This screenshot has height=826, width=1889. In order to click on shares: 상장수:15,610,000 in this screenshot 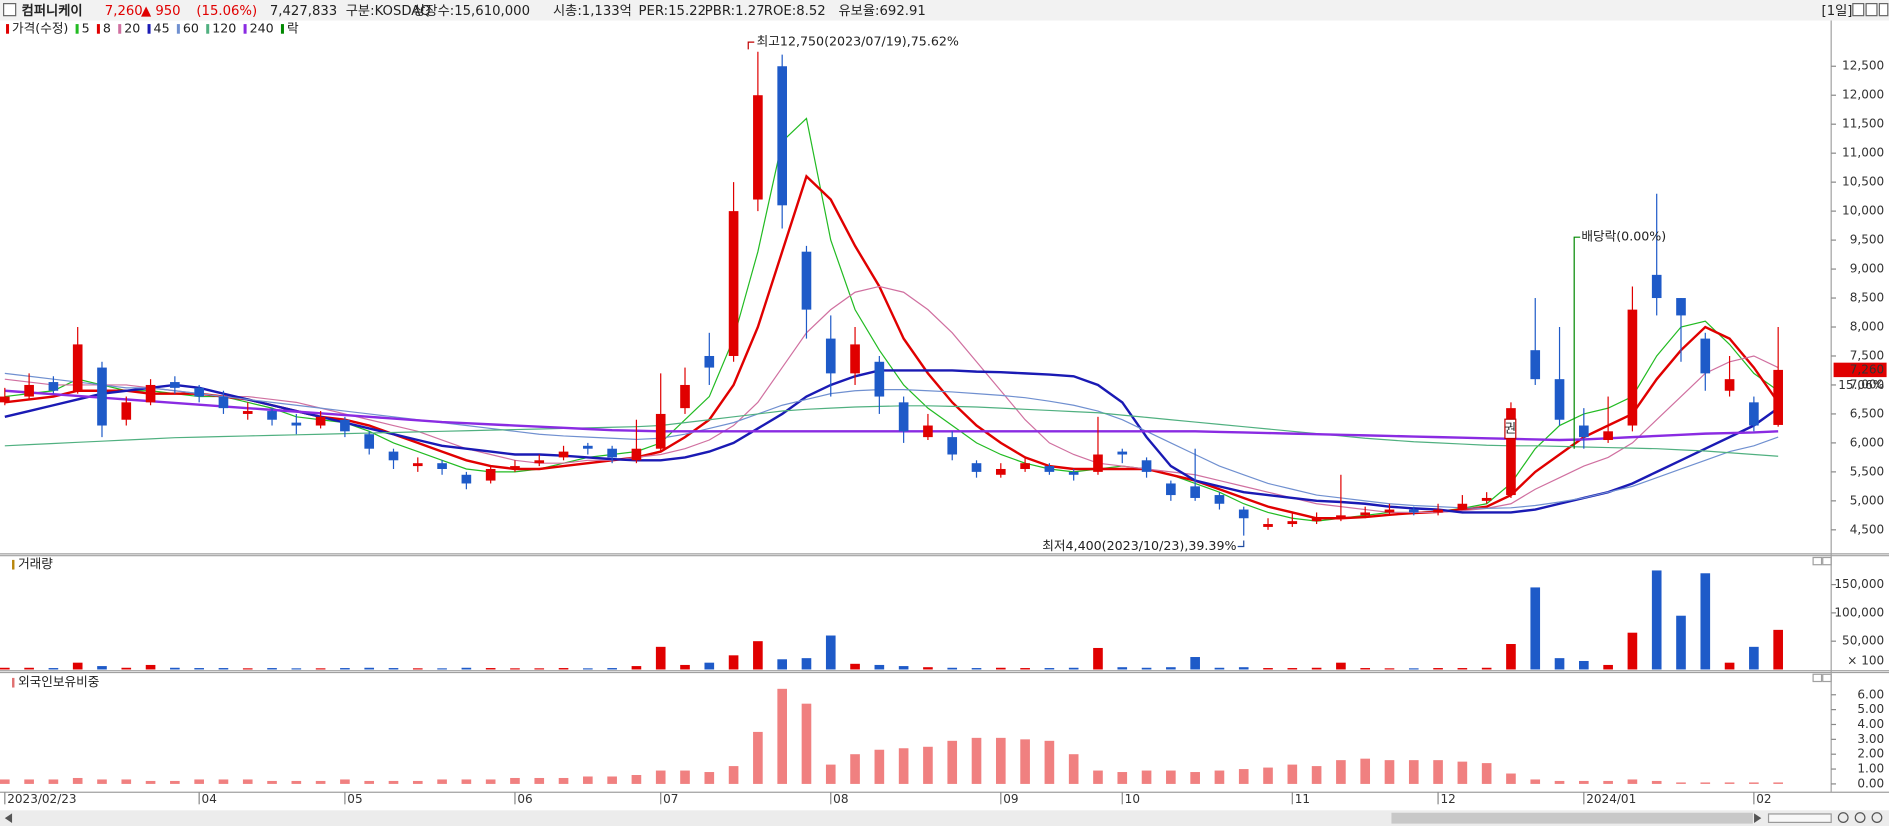, I will do `click(471, 11)`.